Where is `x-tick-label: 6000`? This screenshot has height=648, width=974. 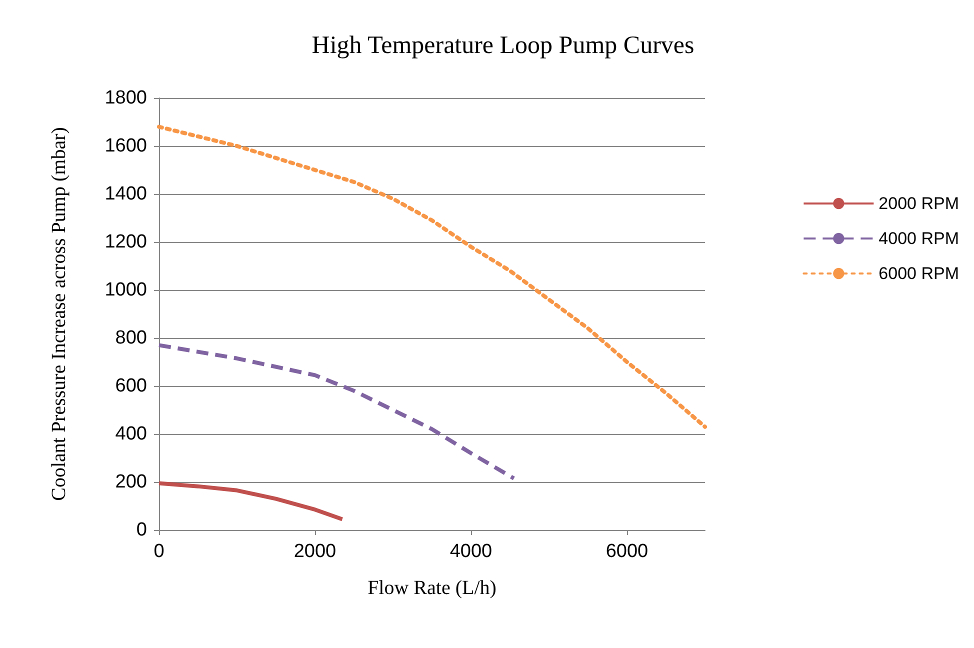
x-tick-label: 6000 is located at coordinates (627, 551).